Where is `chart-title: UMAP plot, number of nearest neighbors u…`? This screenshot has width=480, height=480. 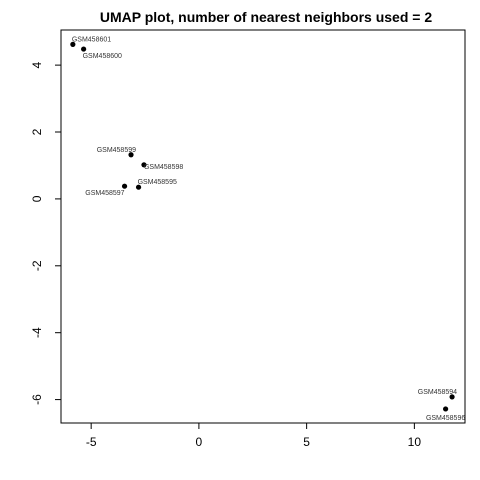
chart-title: UMAP plot, number of nearest neighbors u… is located at coordinates (266, 17).